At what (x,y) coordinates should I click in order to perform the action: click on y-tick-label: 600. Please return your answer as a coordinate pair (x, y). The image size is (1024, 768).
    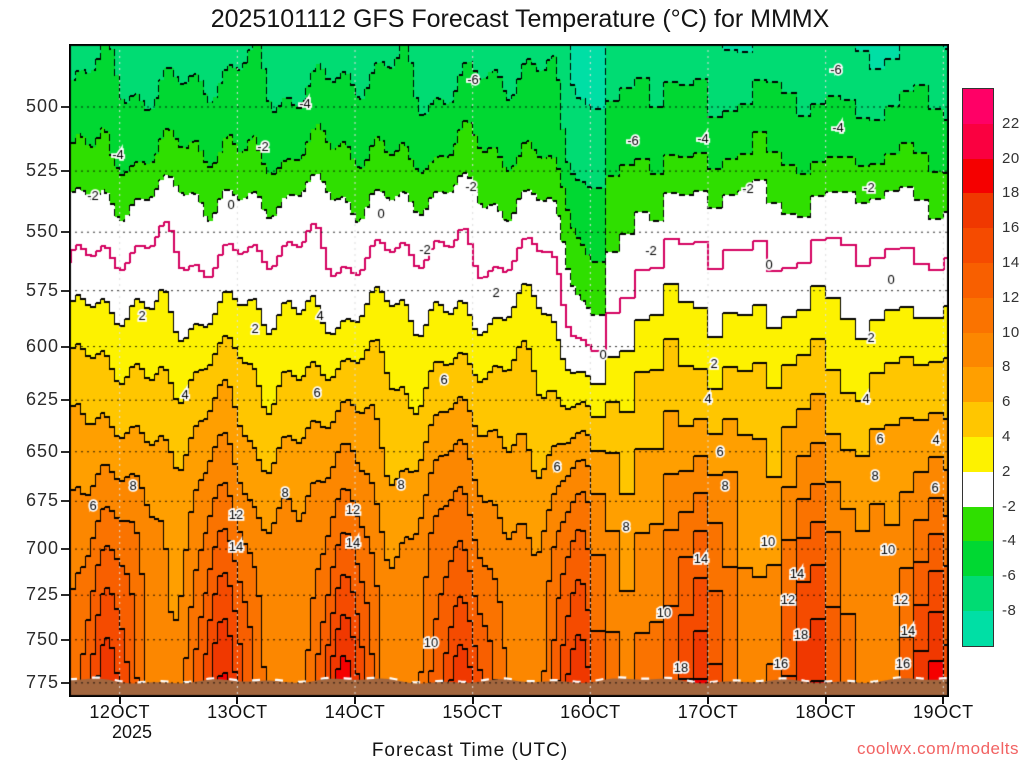
    Looking at the image, I should click on (42, 345).